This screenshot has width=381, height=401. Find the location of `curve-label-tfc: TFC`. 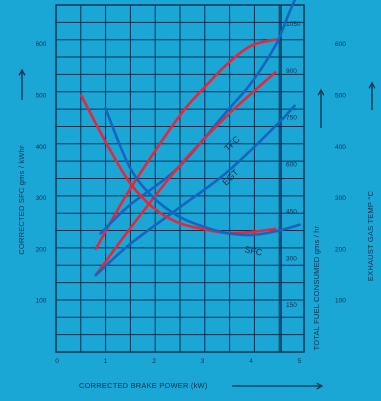

curve-label-tfc: TFC is located at coordinates (232, 144).